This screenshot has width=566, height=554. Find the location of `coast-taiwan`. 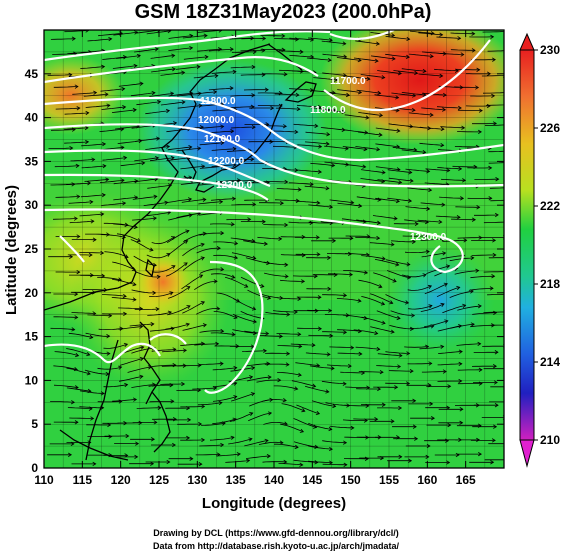

coast-taiwan is located at coordinates (150, 268).